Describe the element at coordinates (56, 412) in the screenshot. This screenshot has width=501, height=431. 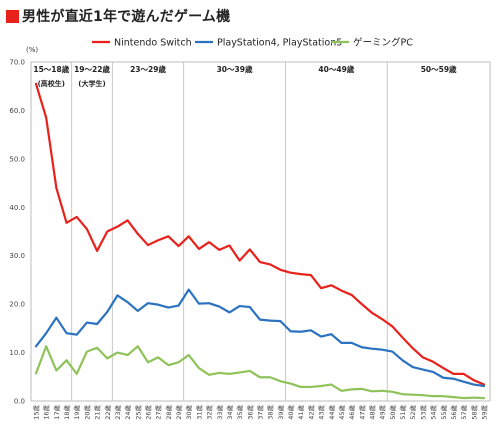
I see `x-tick-label: 17歳` at that location.